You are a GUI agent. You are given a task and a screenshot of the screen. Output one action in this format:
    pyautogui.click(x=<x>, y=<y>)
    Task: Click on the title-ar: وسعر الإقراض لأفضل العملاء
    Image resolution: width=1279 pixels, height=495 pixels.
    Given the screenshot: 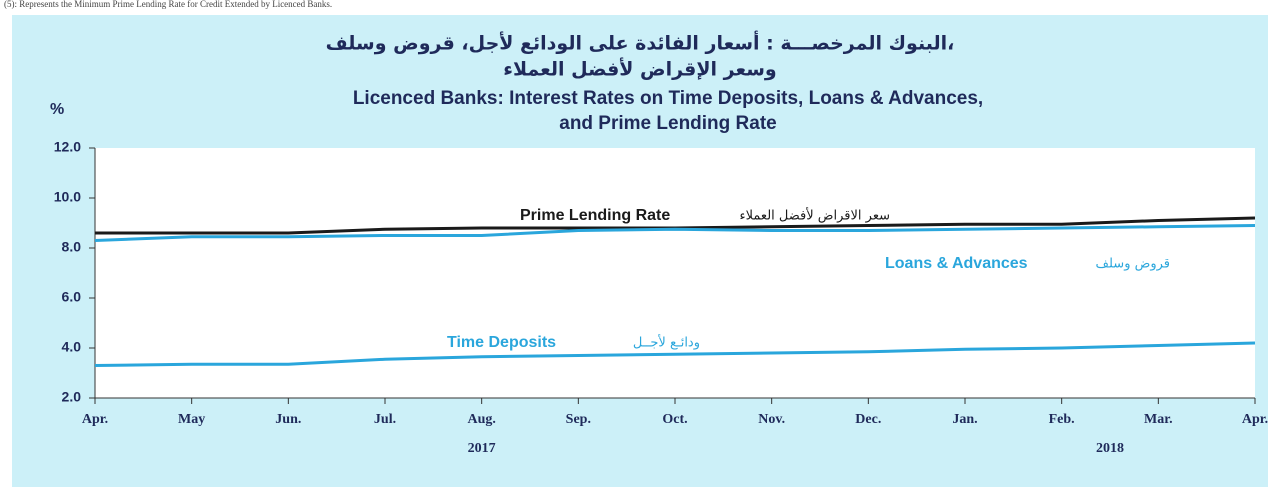 What is the action you would take?
    pyautogui.click(x=639, y=69)
    